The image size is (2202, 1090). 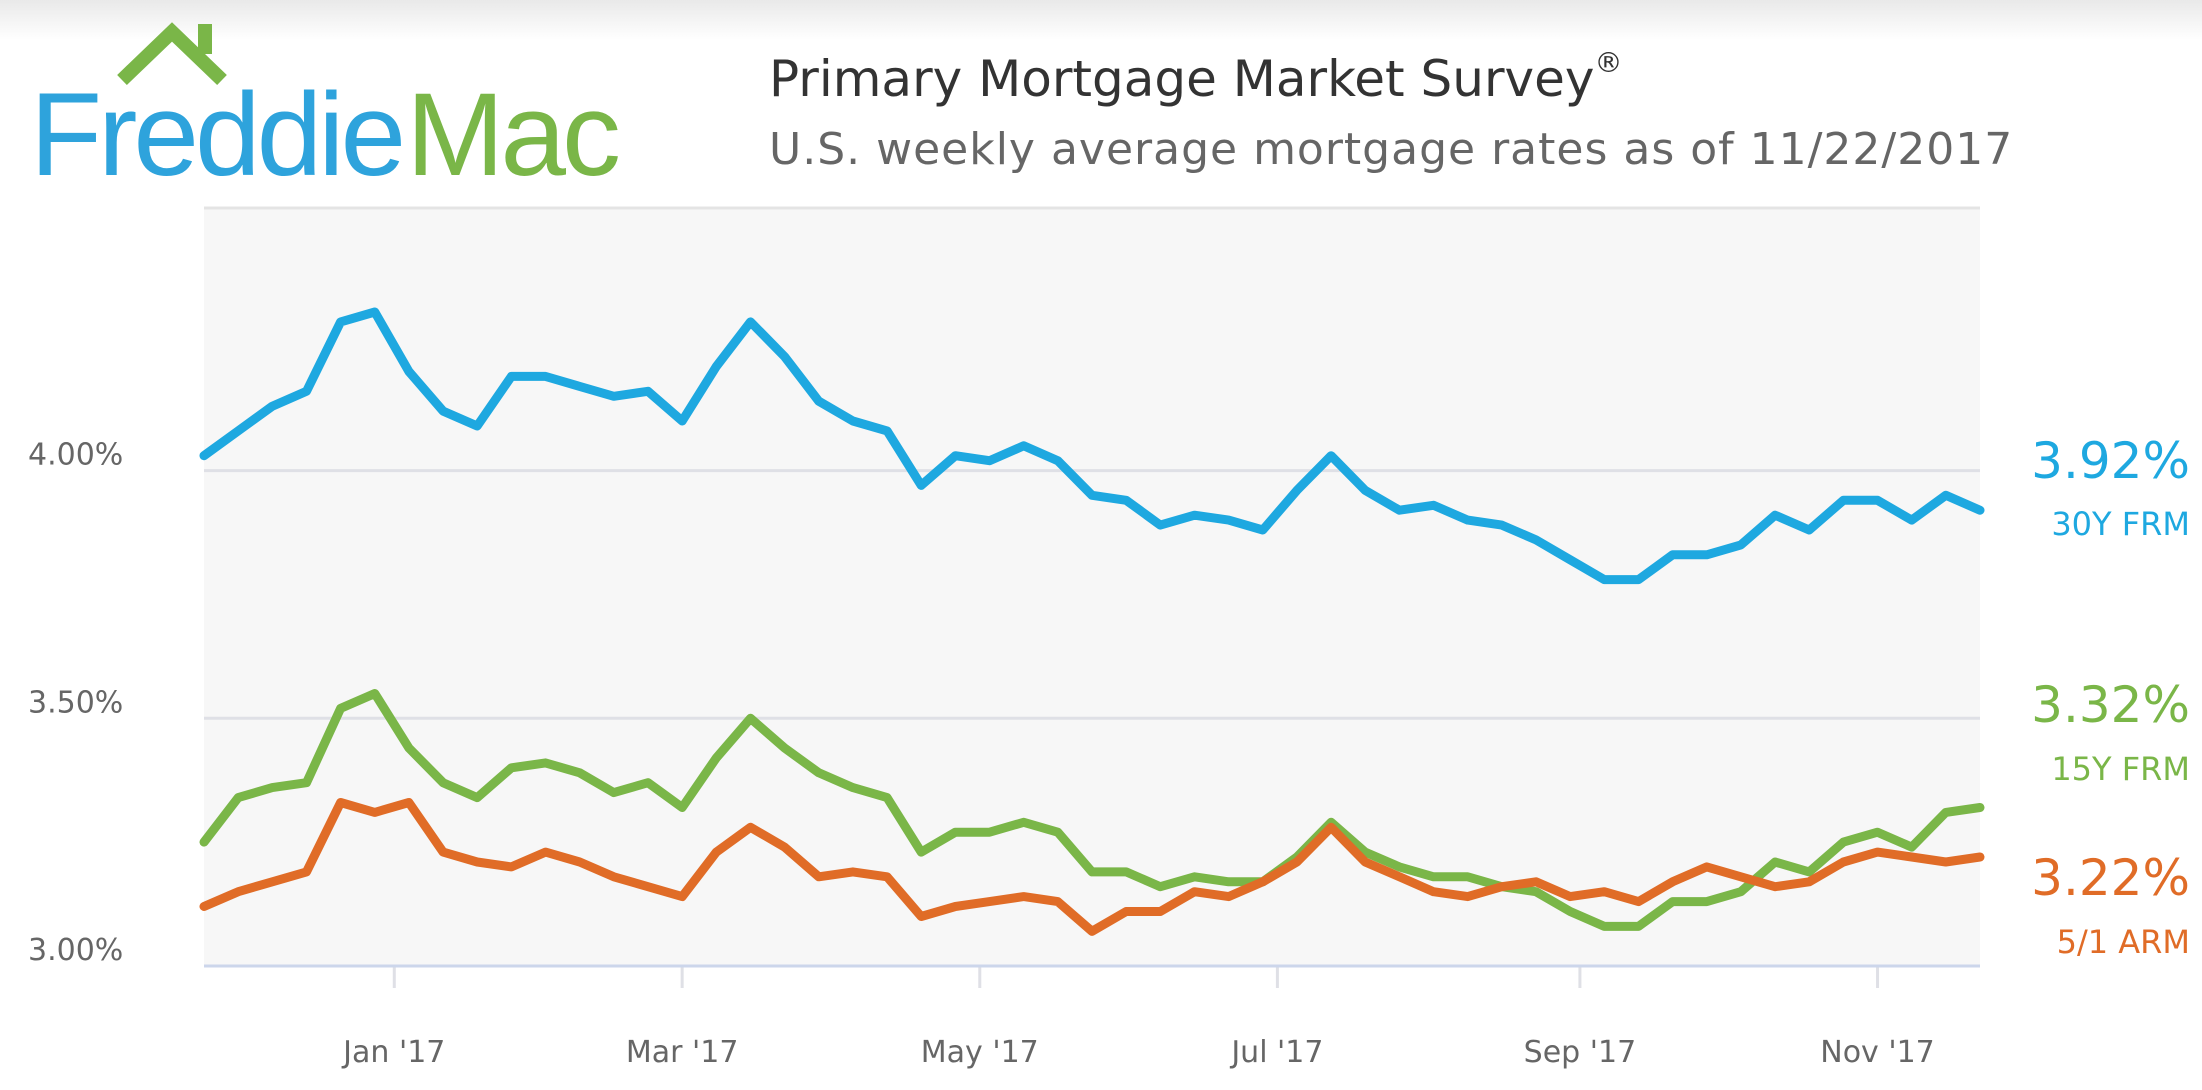 What do you see at coordinates (75, 950) in the screenshot?
I see `y-tick-label: 3.00%` at bounding box center [75, 950].